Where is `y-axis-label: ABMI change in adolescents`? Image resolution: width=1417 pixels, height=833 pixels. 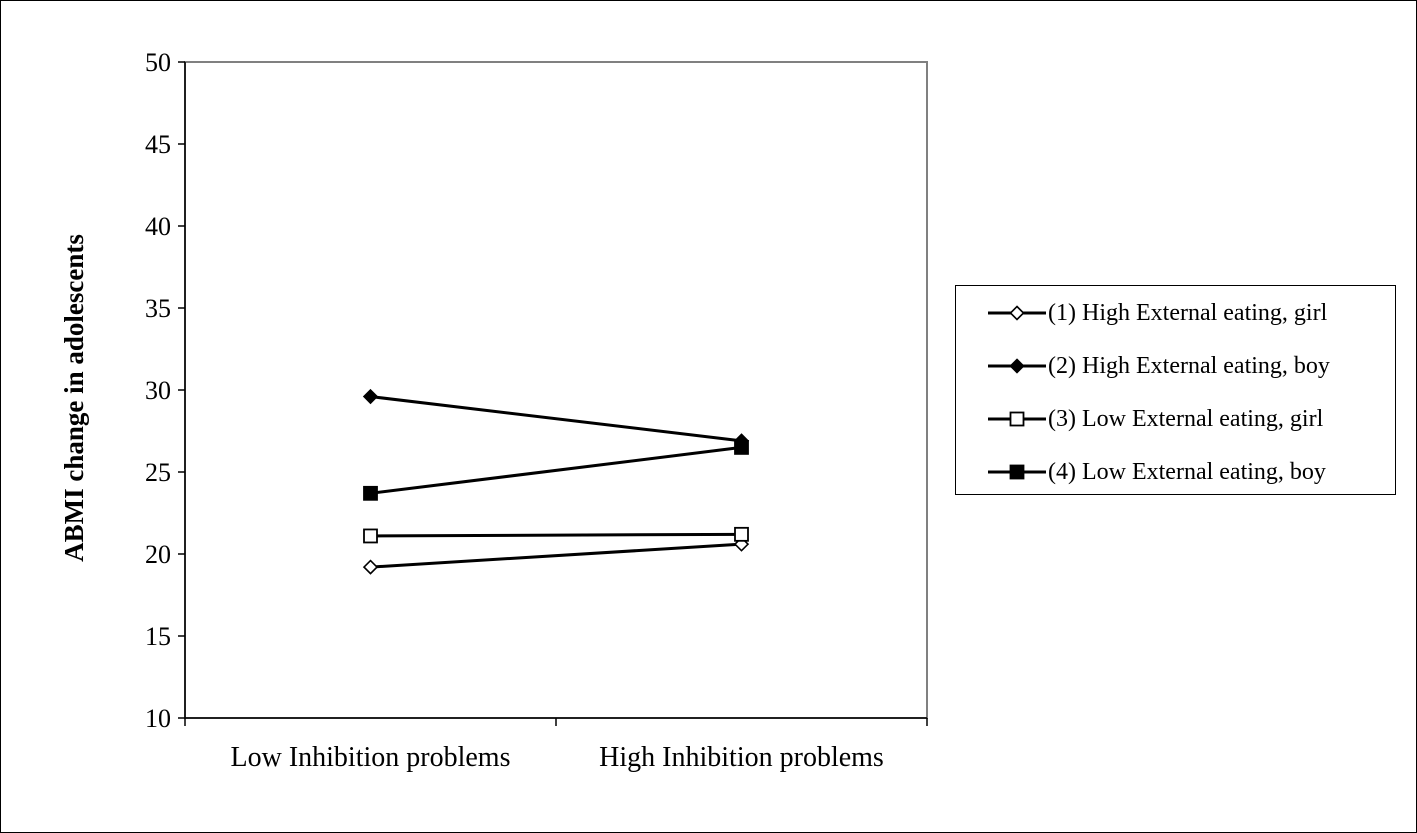
y-axis-label: ABMI change in adolescents is located at coordinates (74, 398).